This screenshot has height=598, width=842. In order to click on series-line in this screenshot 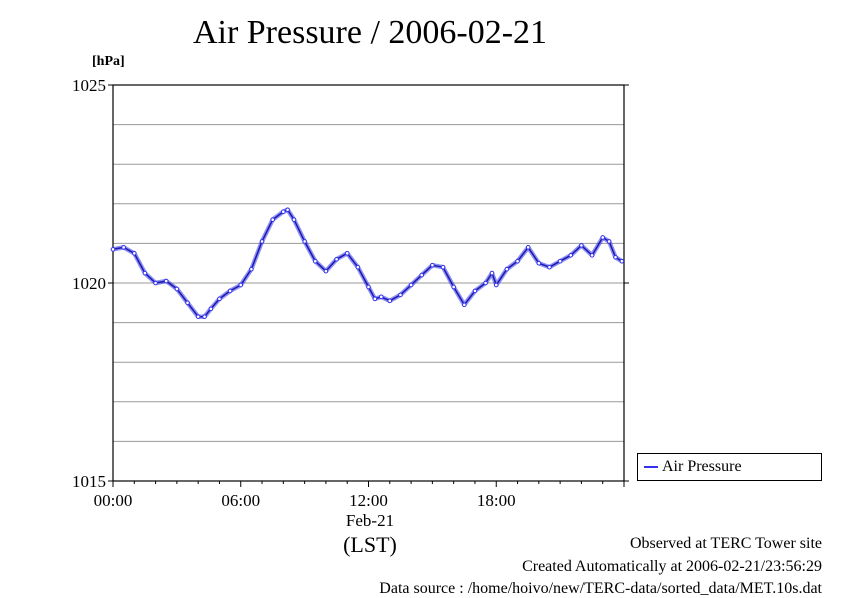, I will do `click(367, 263)`.